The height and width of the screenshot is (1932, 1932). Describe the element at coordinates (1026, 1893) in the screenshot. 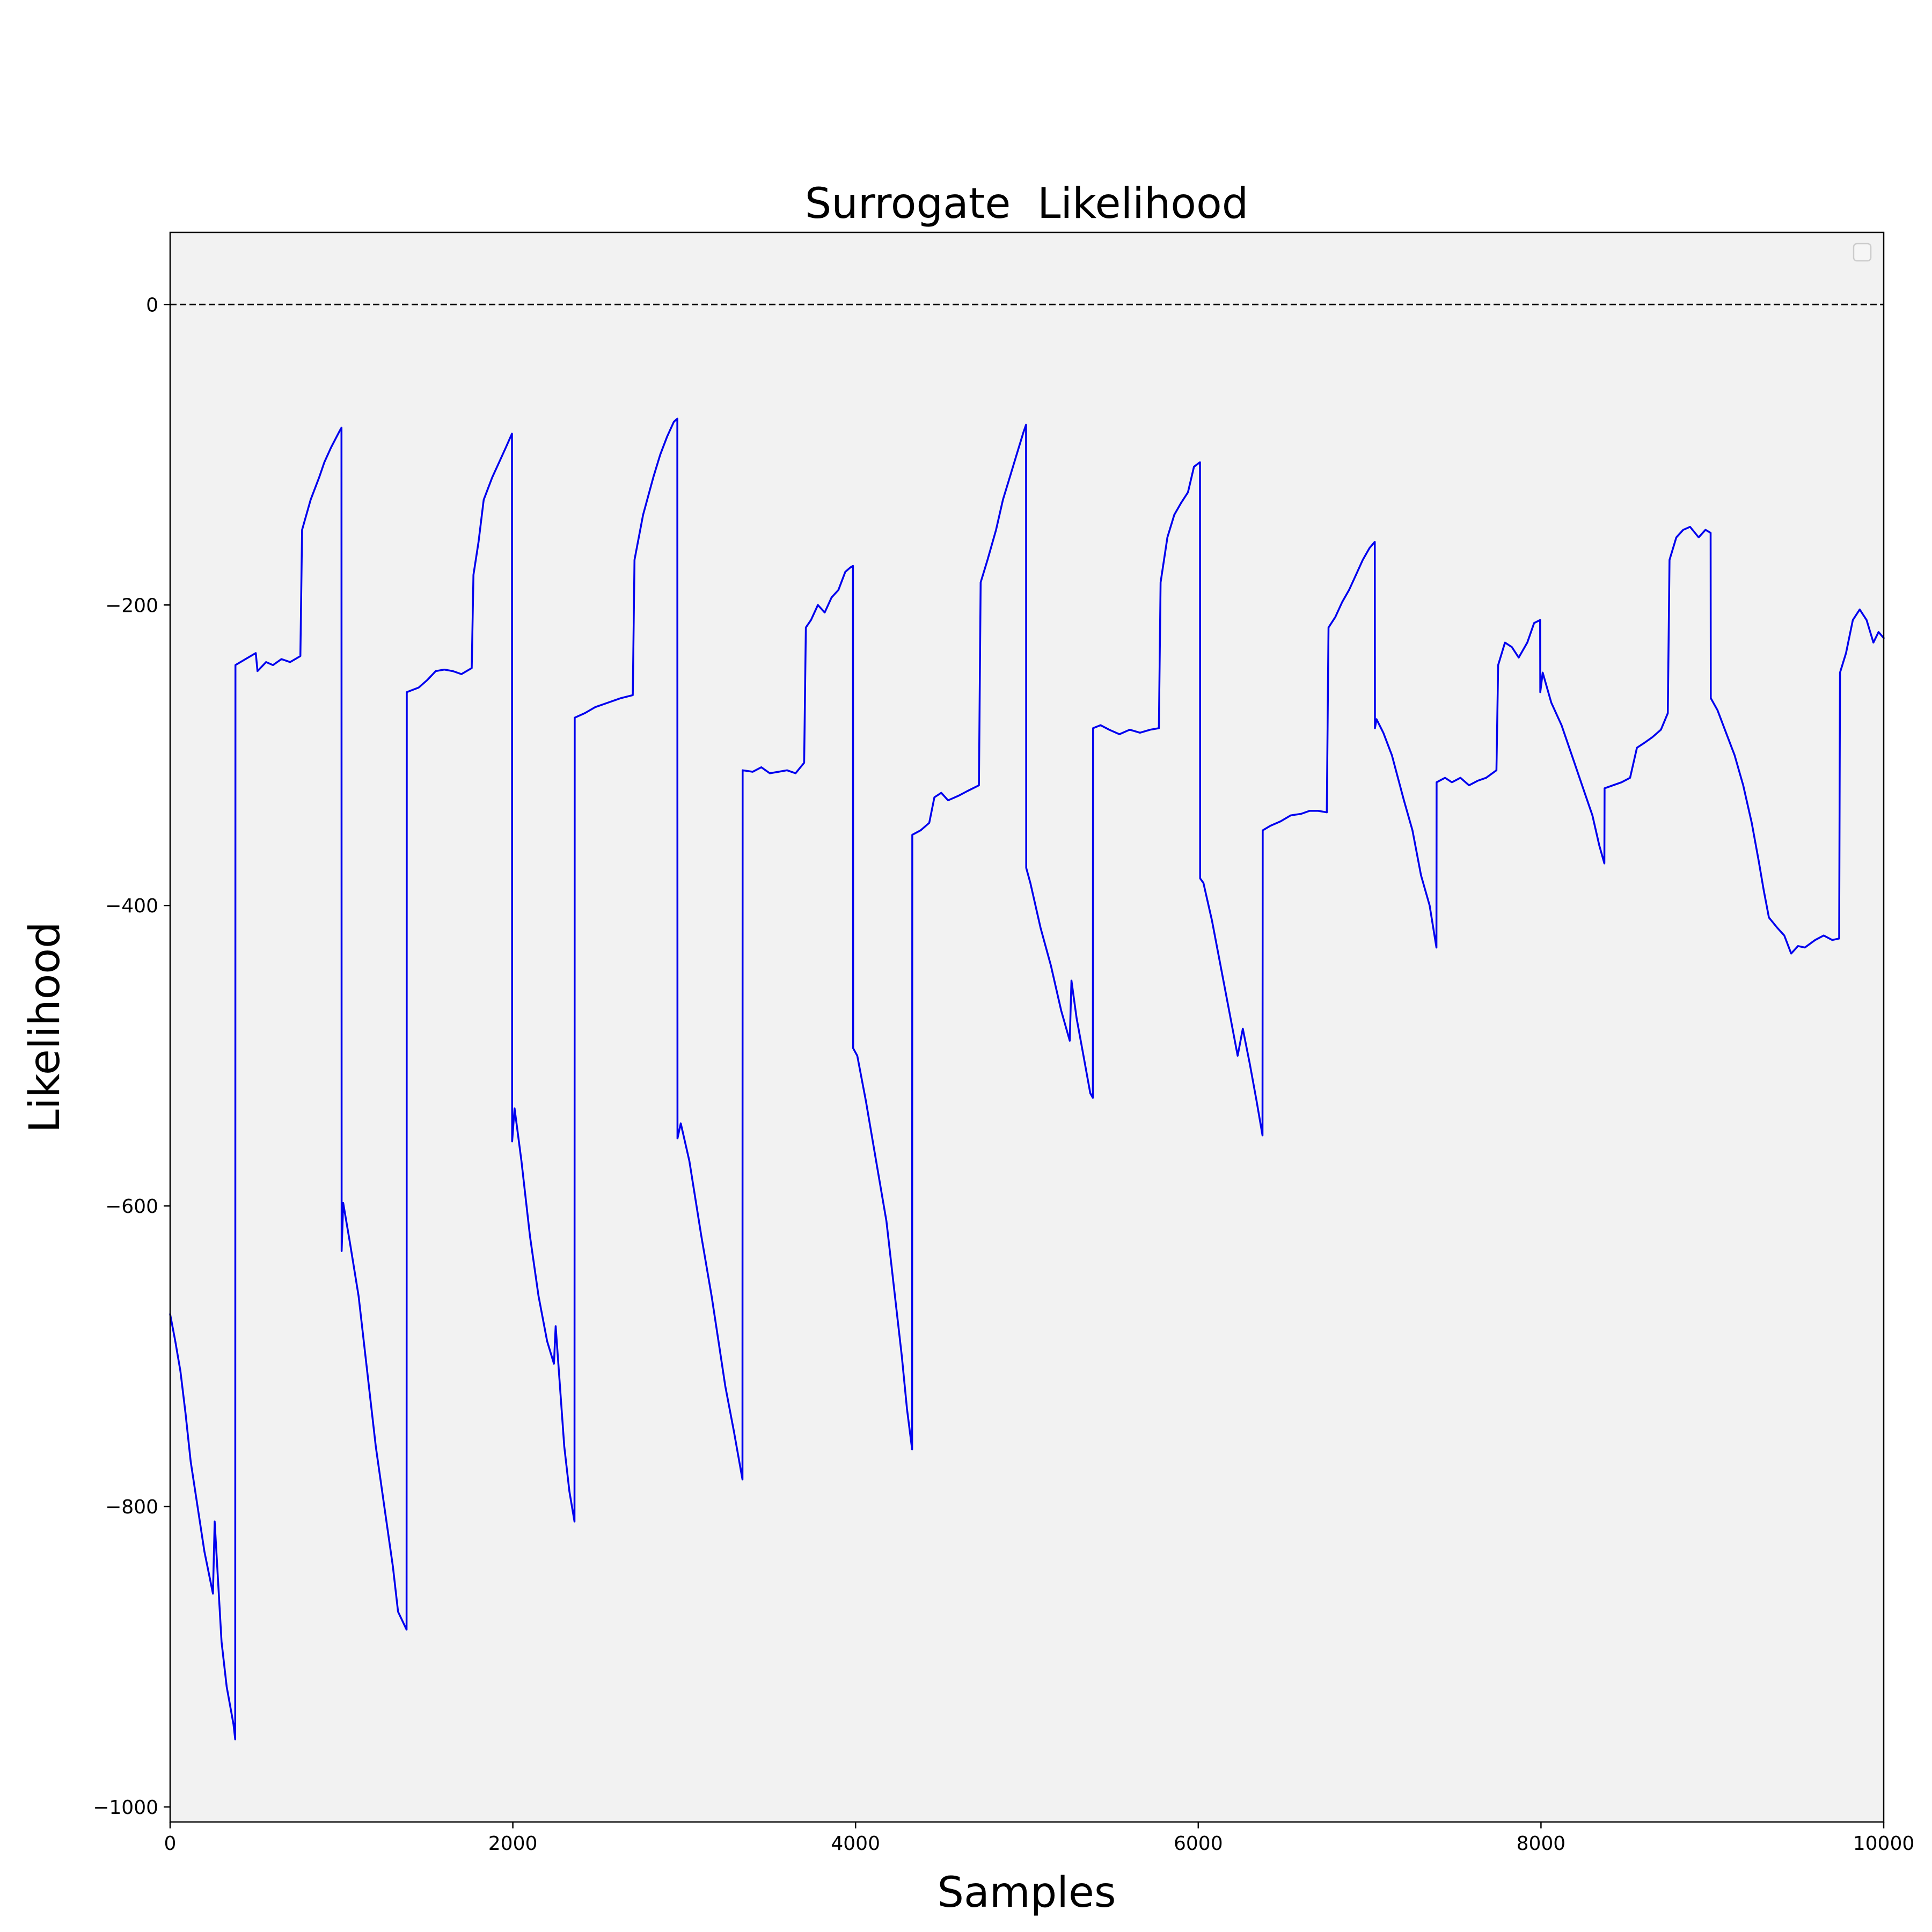

I see `x-axis-title: Samples` at that location.